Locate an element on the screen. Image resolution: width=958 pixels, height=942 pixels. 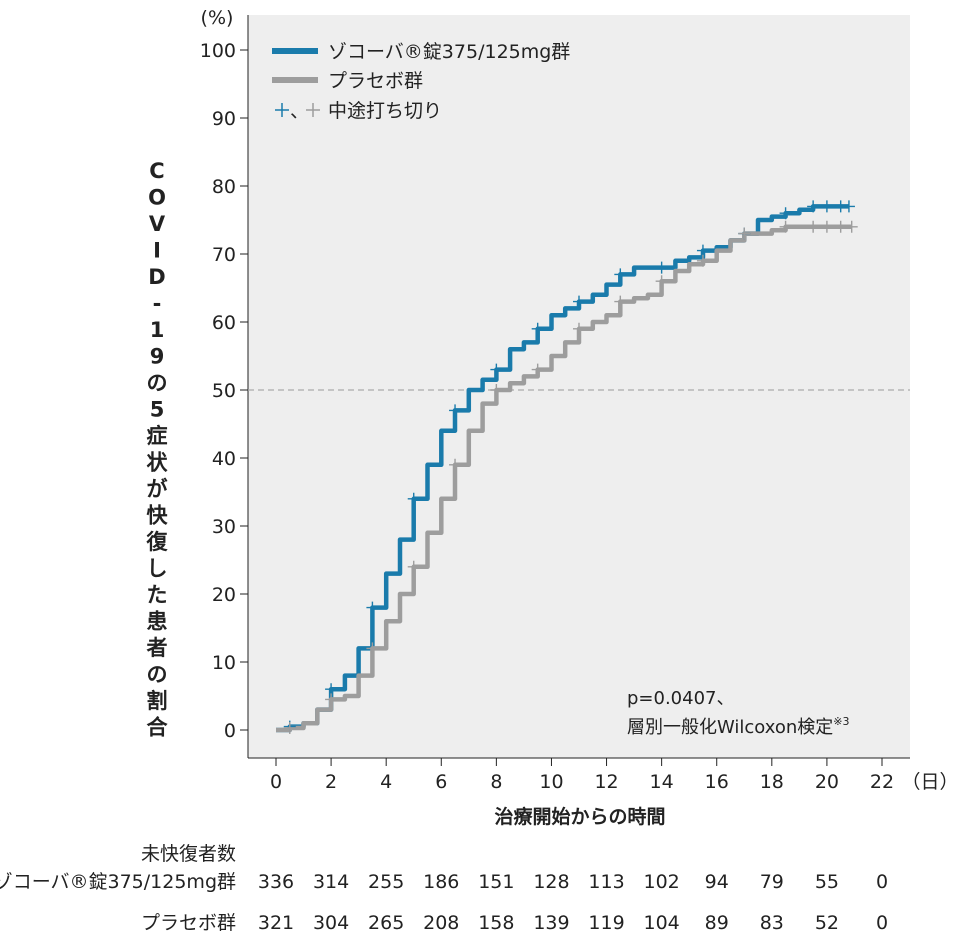
x-axis-label: 治療開始からの時間 is located at coordinates (579, 816).